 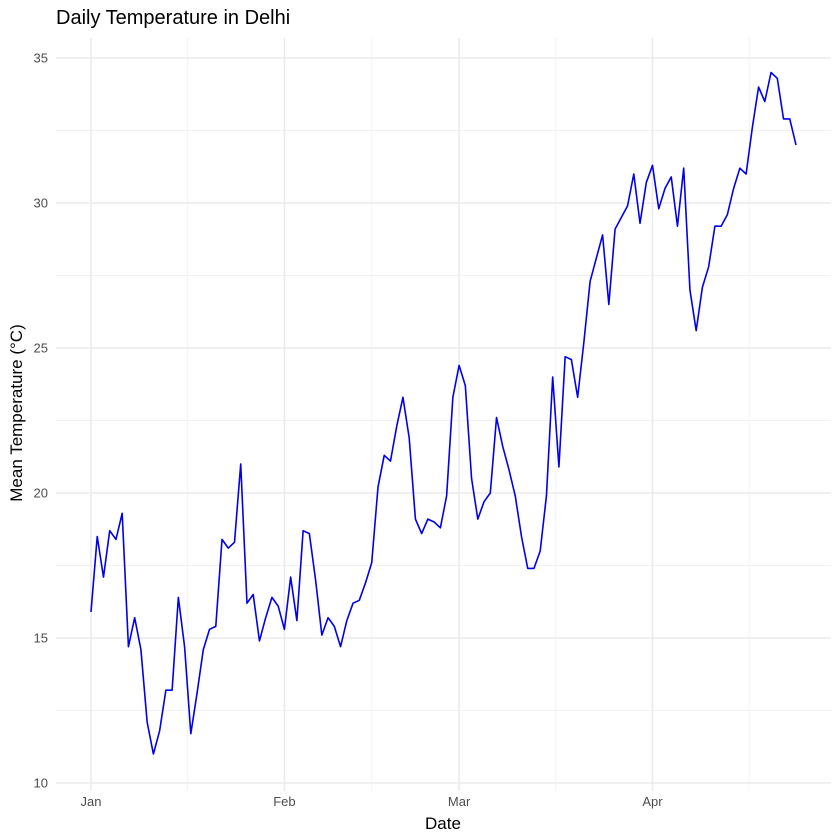 What do you see at coordinates (41, 348) in the screenshot?
I see `y-tick-label: 25` at bounding box center [41, 348].